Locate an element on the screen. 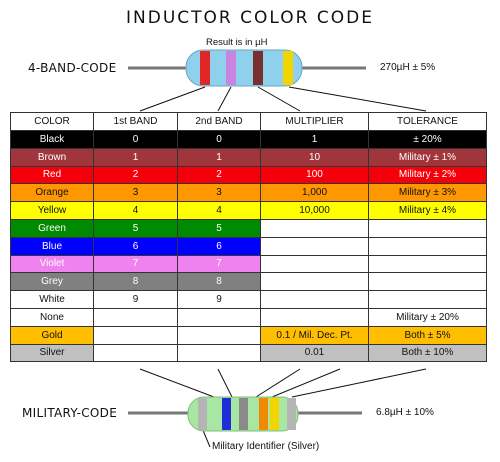 The width and height of the screenshot is (500, 462). pointer-tolerance is located at coordinates (357, 99).